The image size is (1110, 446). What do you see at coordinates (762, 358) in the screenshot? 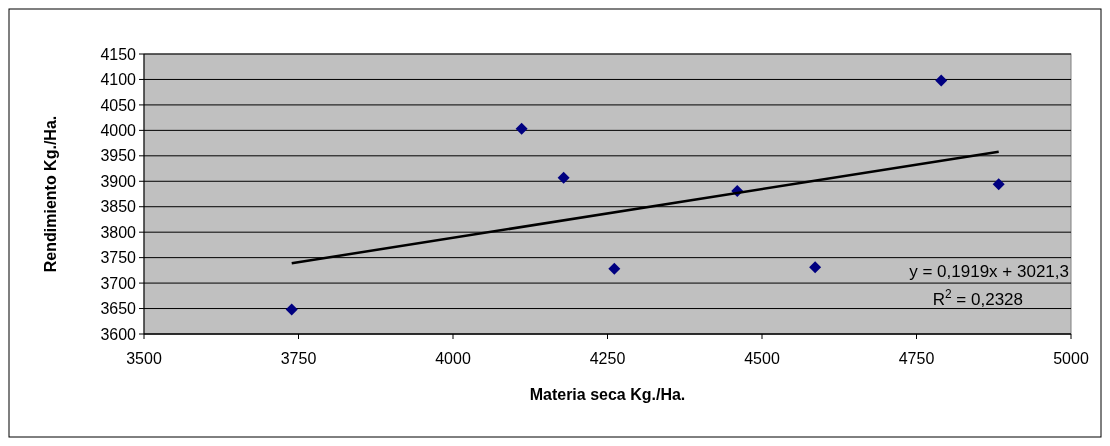
I see `x-tick-label: 4500` at bounding box center [762, 358].